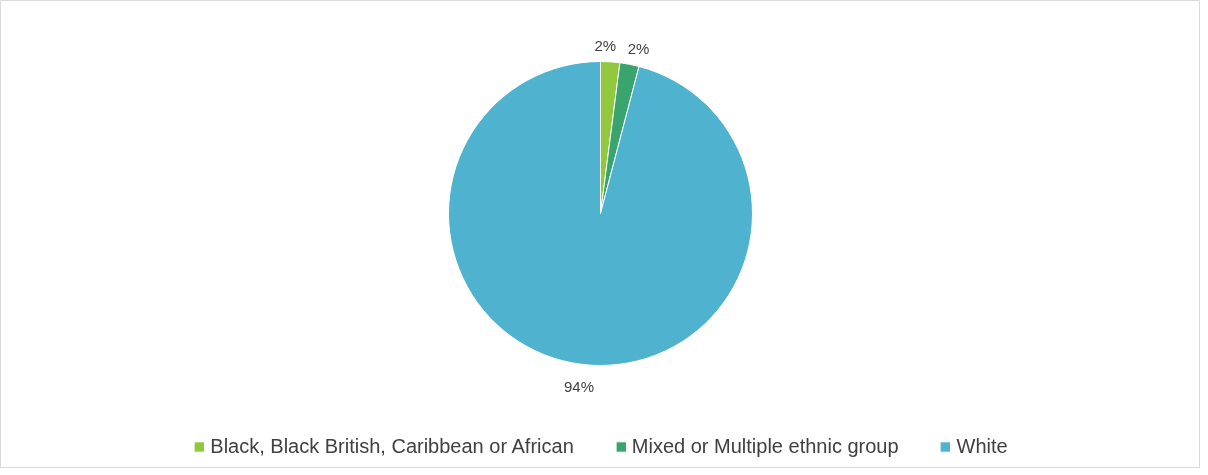 The image size is (1208, 475). Describe the element at coordinates (765, 446) in the screenshot. I see `legend-label: Mixed or Multiple ethnic group` at that location.